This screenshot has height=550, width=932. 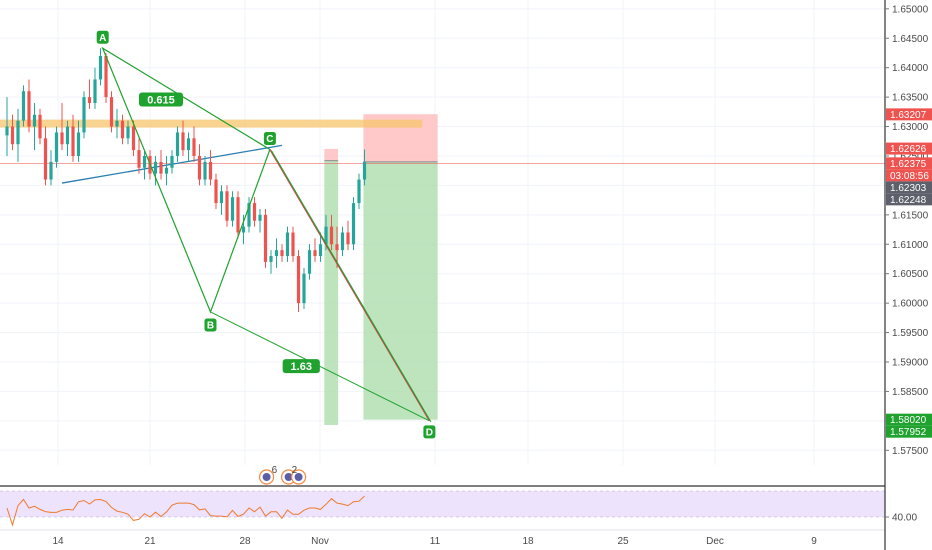 I want to click on x-tick-label: 21, so click(x=150, y=541).